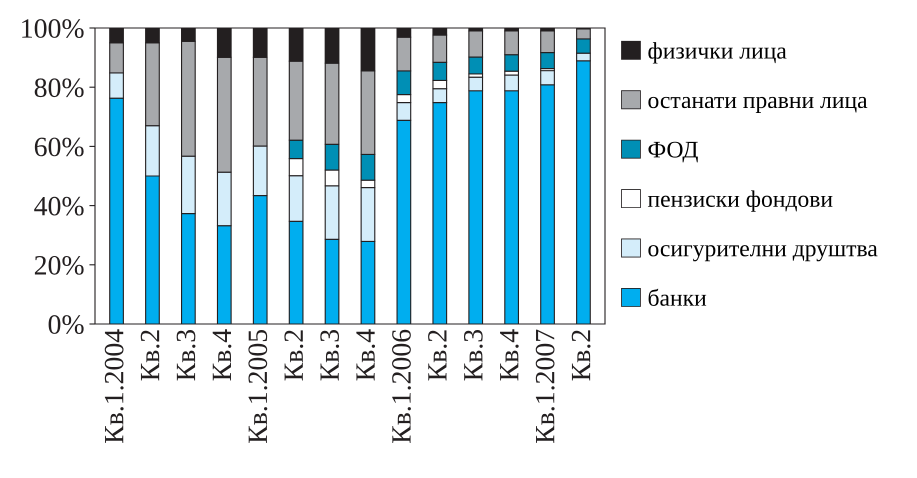  What do you see at coordinates (114, 386) in the screenshot?
I see `x-tick-label: Кв.1.2004` at bounding box center [114, 386].